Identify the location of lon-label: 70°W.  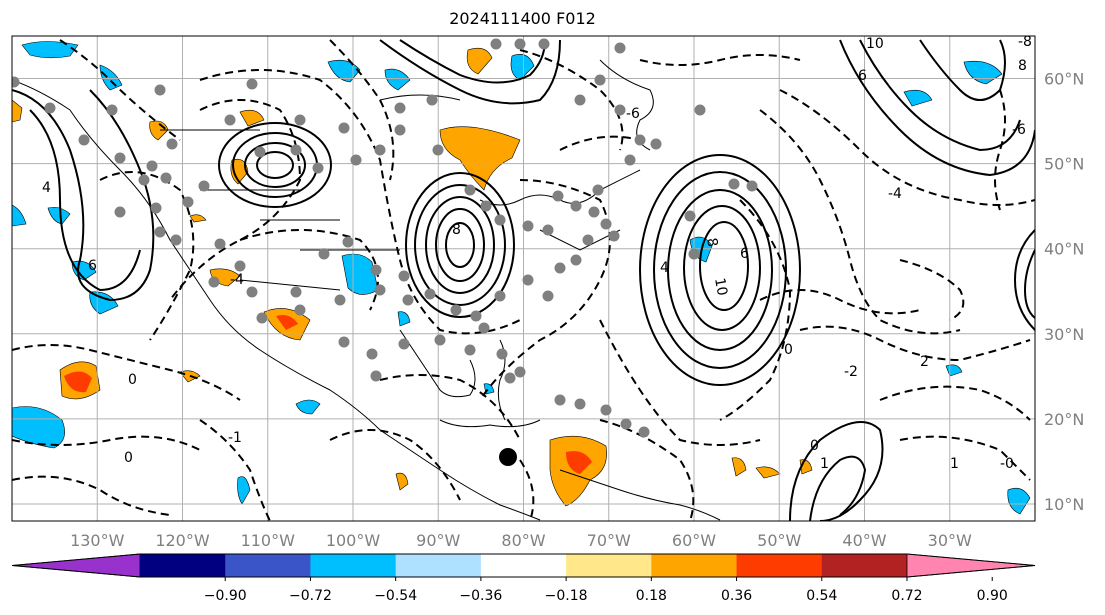
(609, 540).